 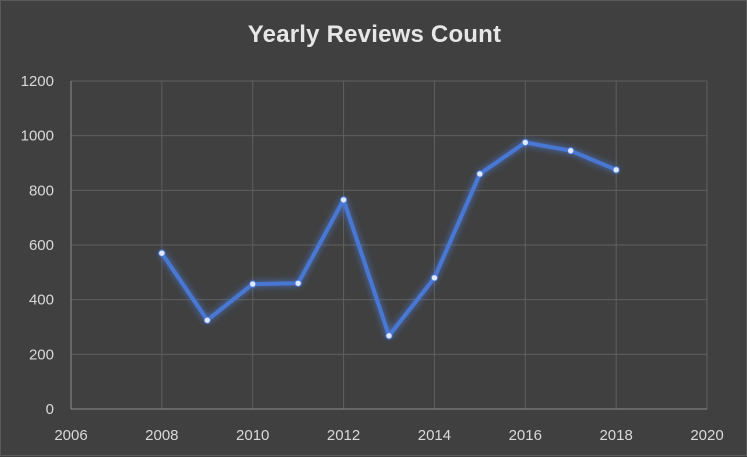 What do you see at coordinates (161, 435) in the screenshot?
I see `x-tick-label: 2008` at bounding box center [161, 435].